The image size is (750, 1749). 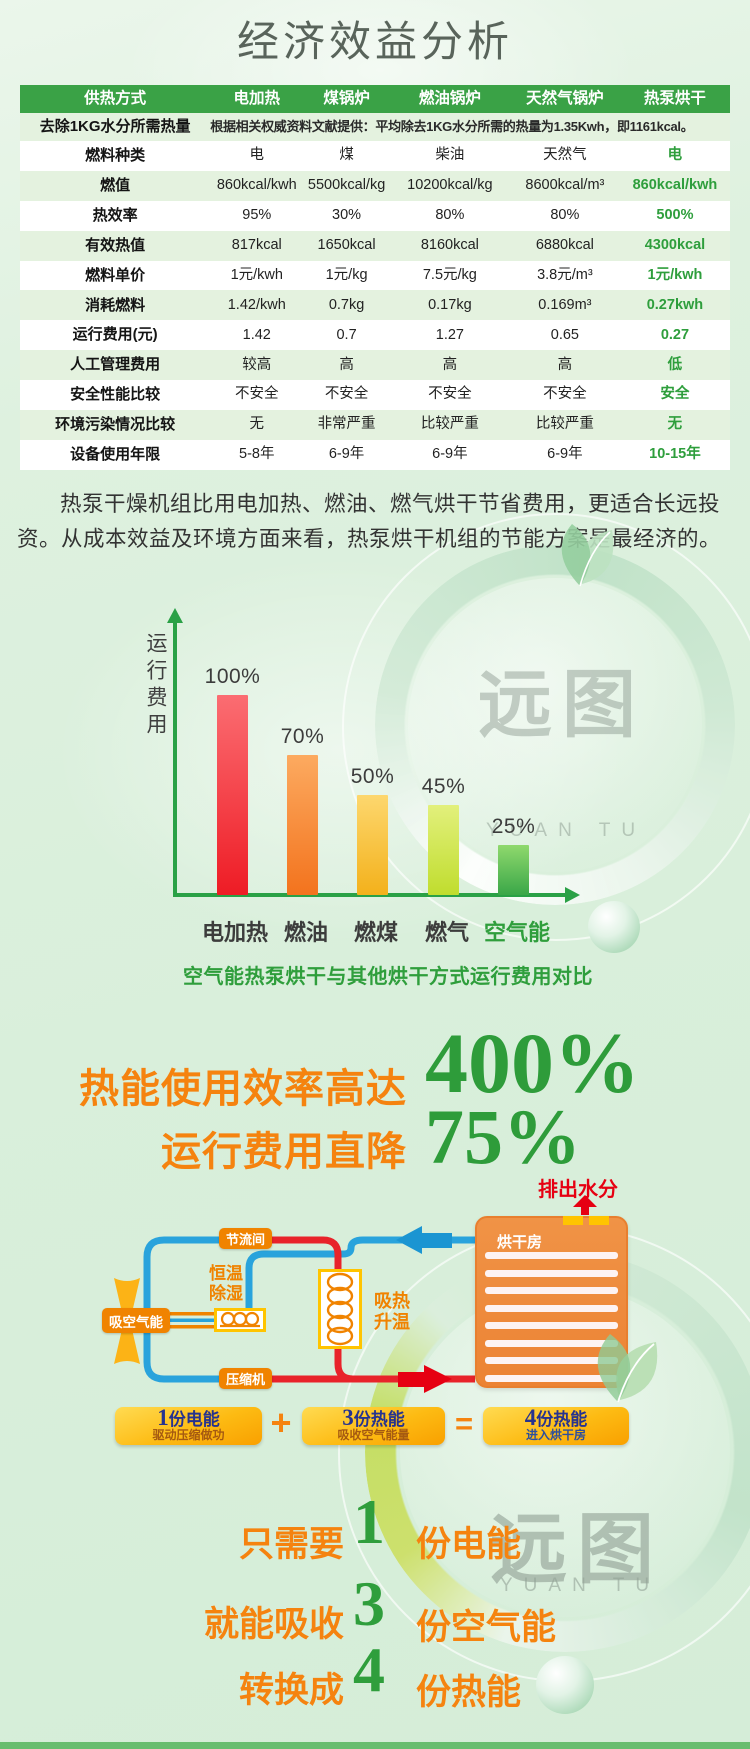 I want to click on header-cell: 煤锅炉, so click(x=346, y=98).